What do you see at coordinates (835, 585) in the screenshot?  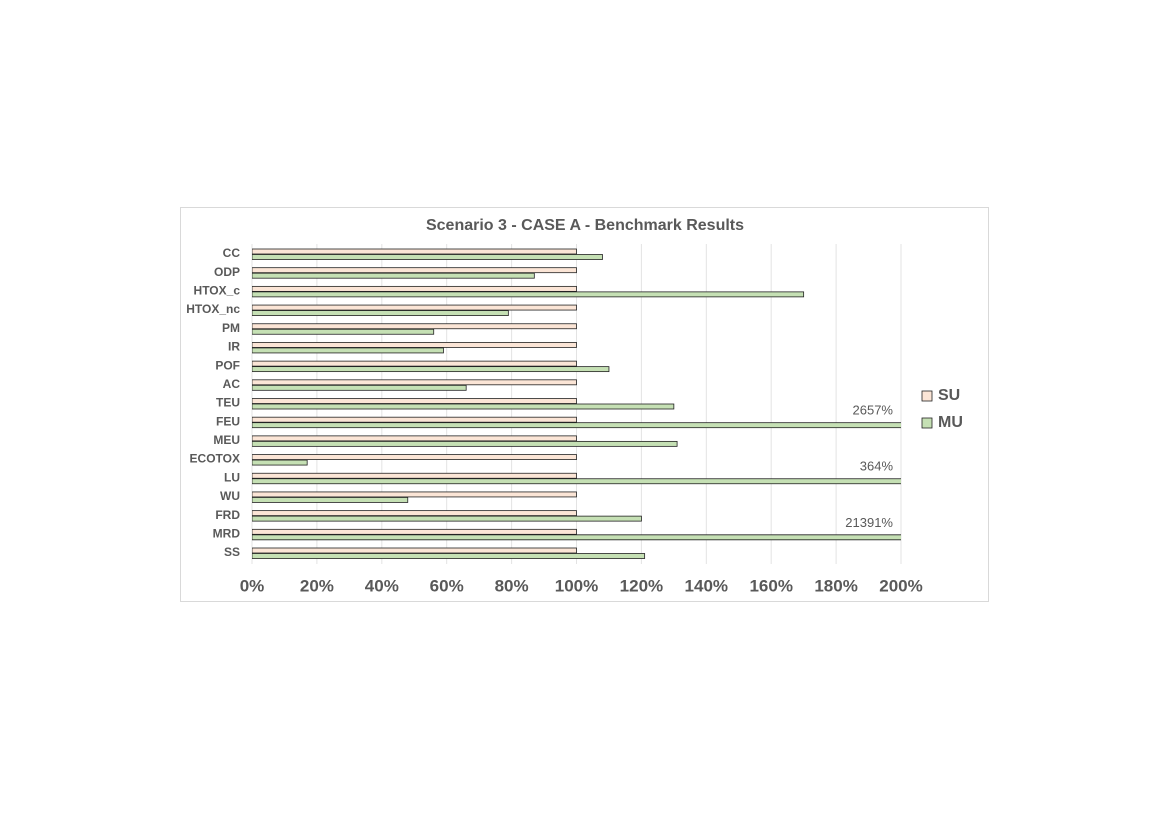 I see `x-tick-label: 180%` at bounding box center [835, 585].